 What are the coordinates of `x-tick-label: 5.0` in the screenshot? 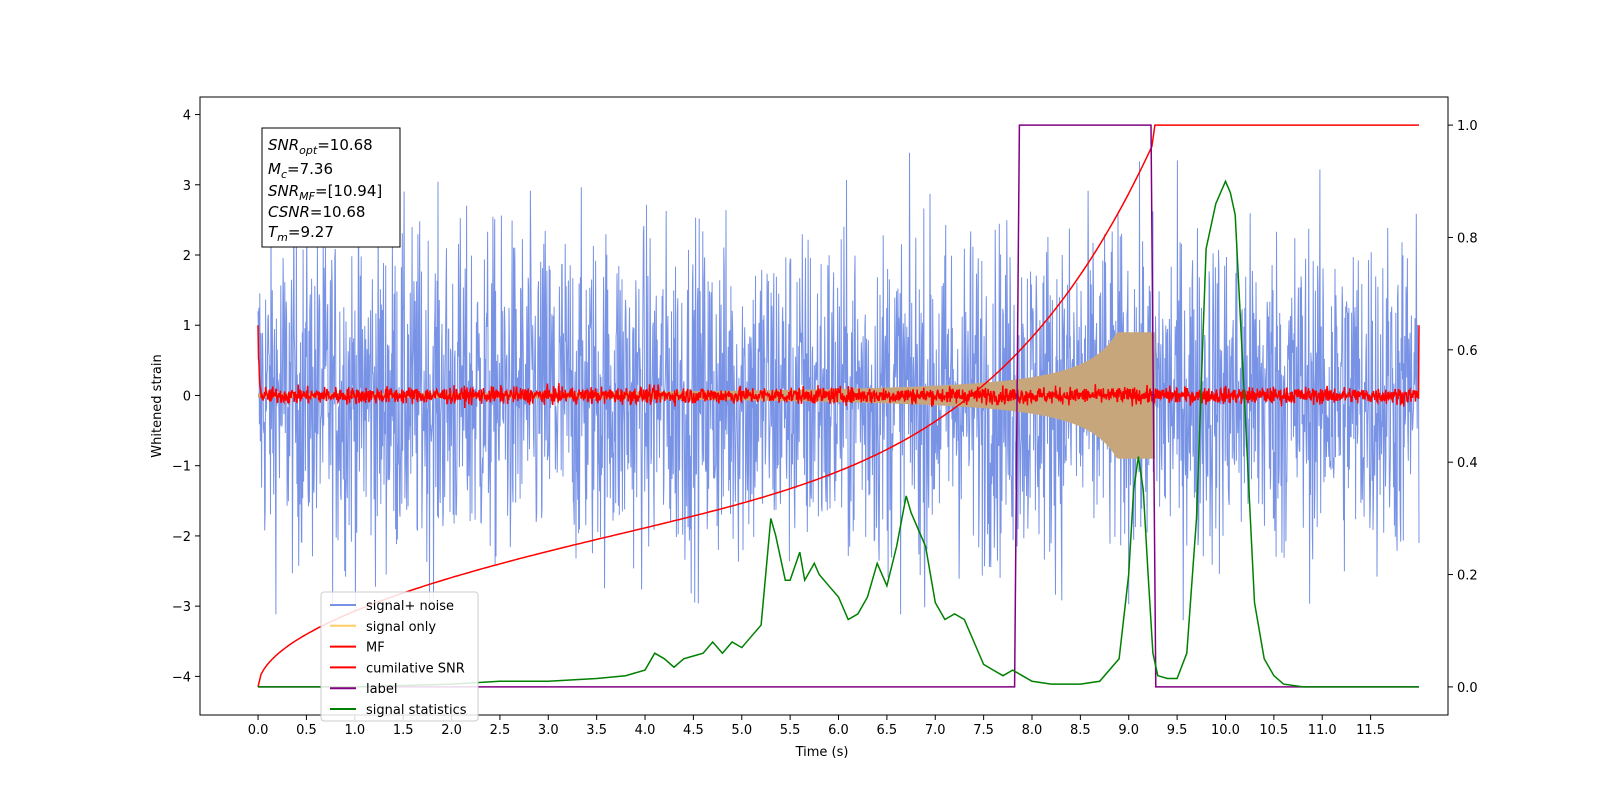 It's located at (741, 730).